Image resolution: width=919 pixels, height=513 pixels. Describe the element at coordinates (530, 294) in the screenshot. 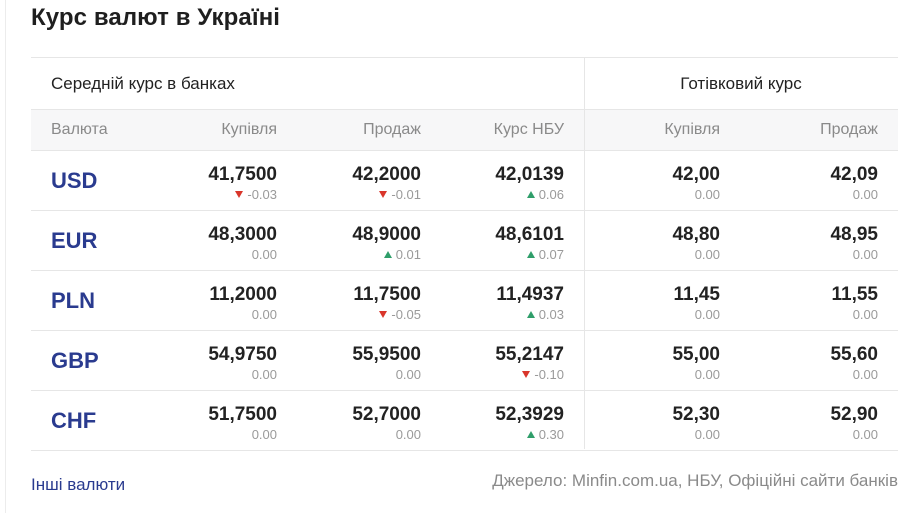

I see `rate-value: 11,4937` at that location.